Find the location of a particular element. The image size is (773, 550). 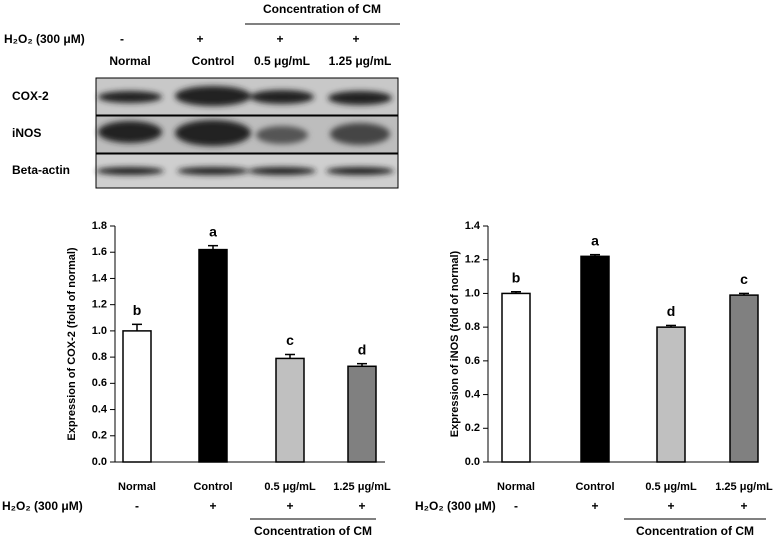

lane-label: 0.5 μg/mL is located at coordinates (282, 61).